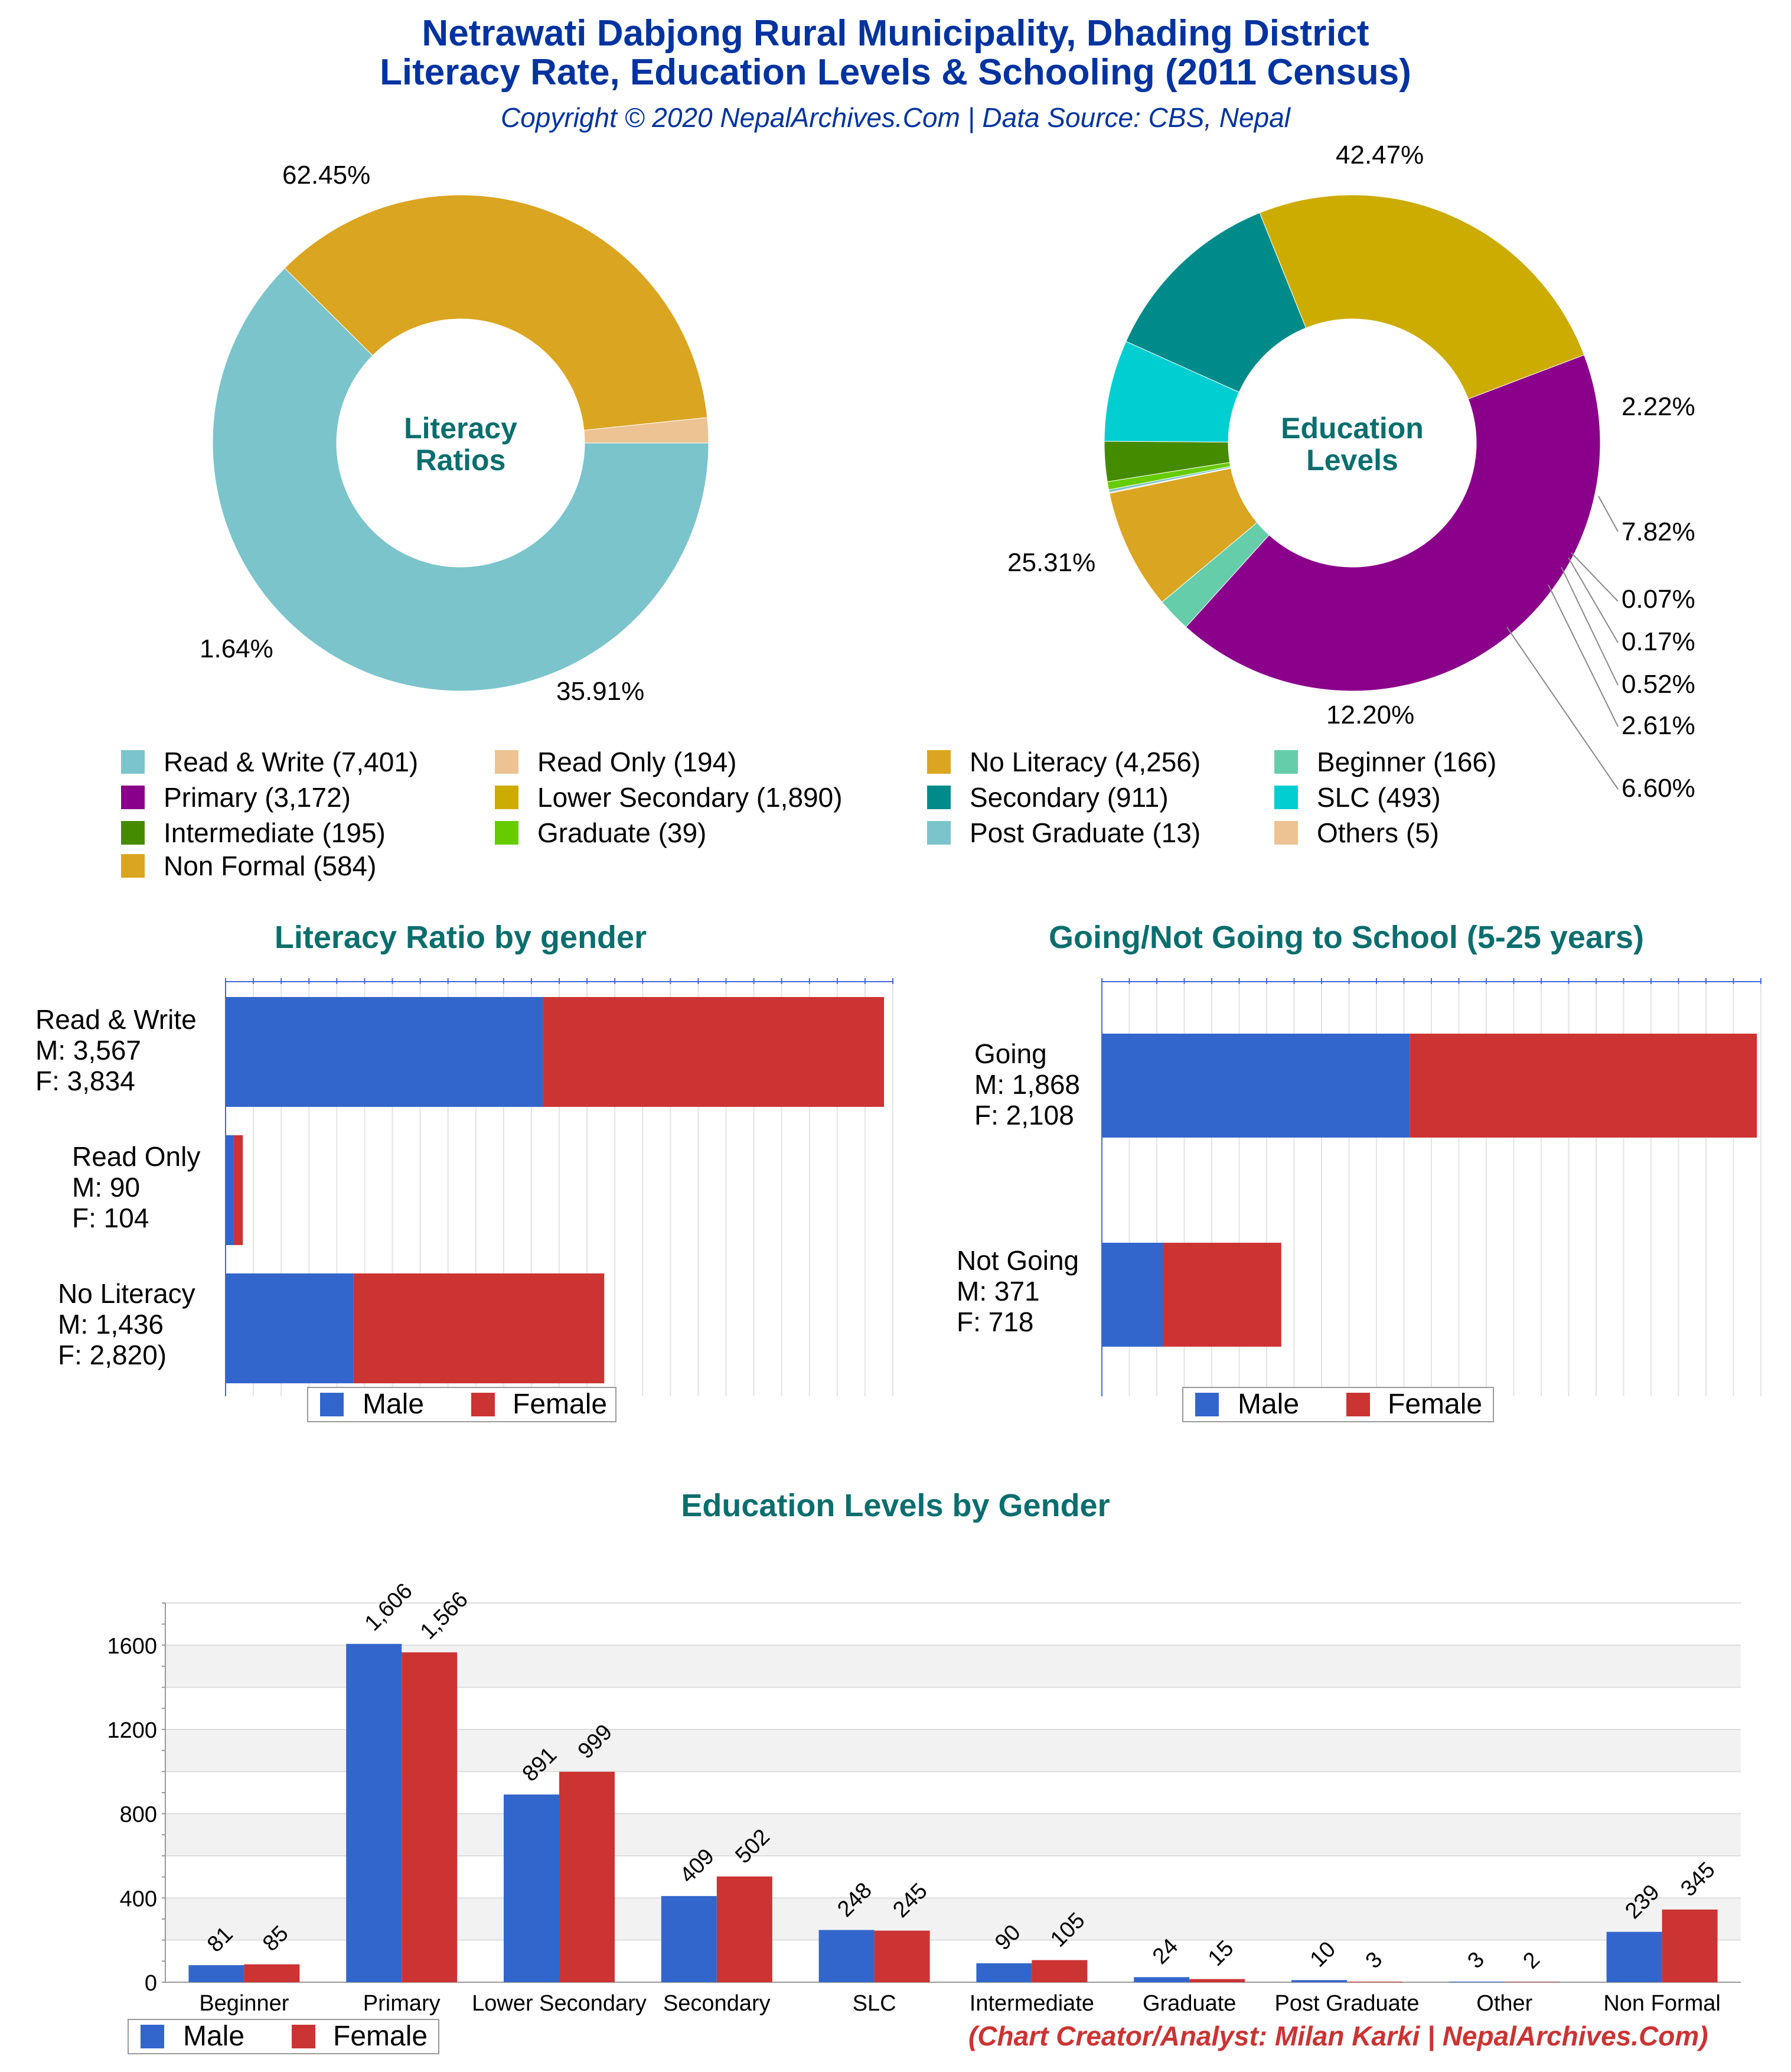  Describe the element at coordinates (1407, 762) in the screenshot. I see `legend-label: Beginner (166)` at that location.